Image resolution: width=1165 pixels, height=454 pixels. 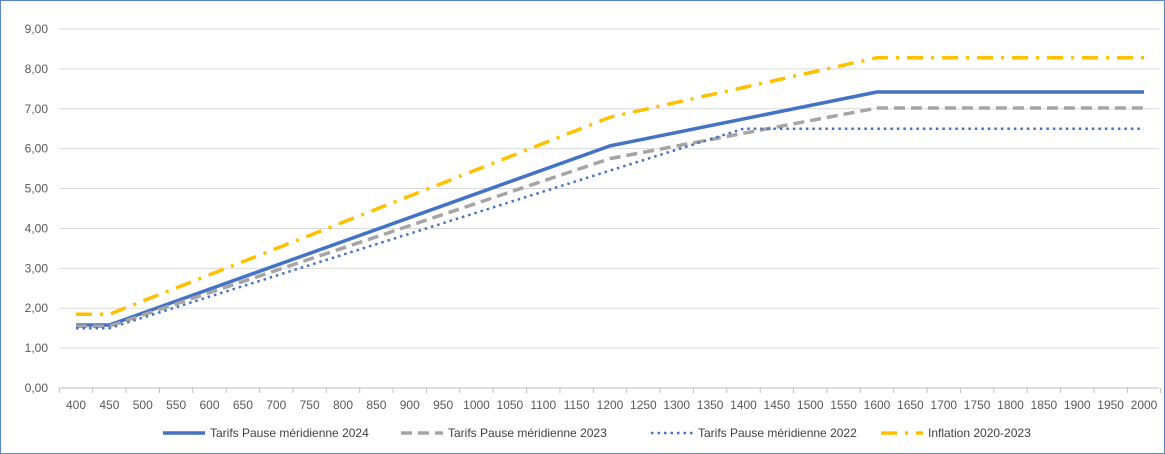 I want to click on x-tick-label: 1300, so click(x=676, y=405).